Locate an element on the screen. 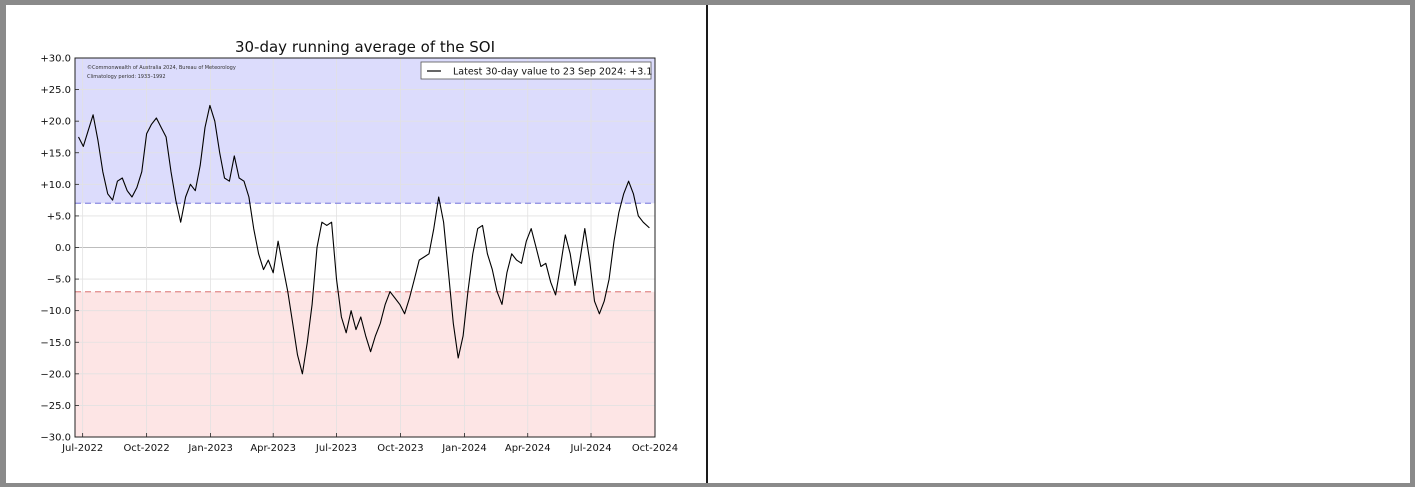  chart-title: 30-day running average of the SOI is located at coordinates (365, 47).